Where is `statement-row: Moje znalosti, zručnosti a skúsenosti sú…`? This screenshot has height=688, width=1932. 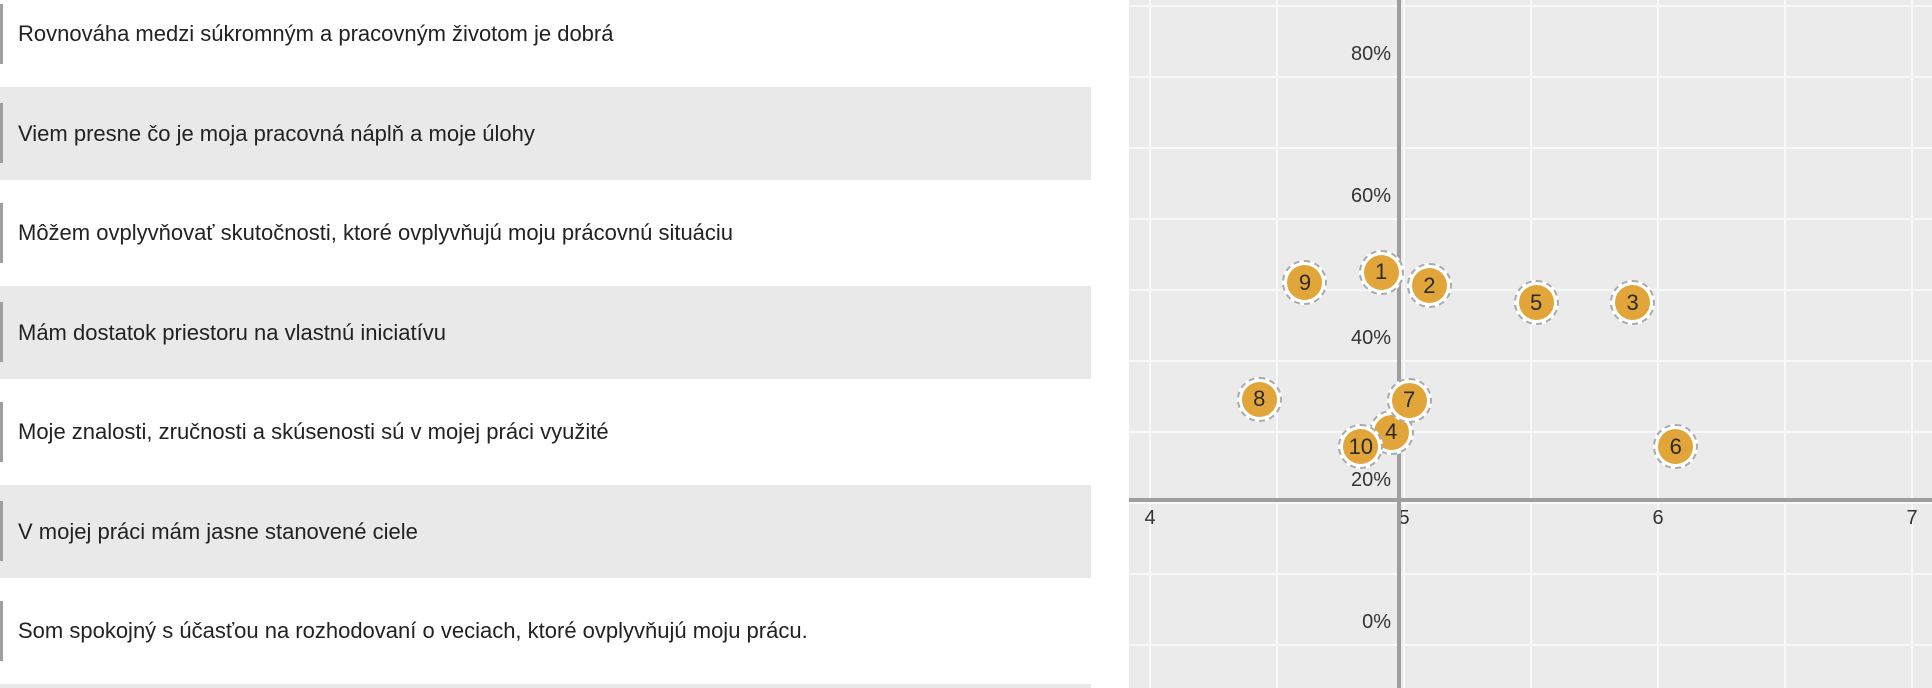 statement-row: Moje znalosti, zručnosti a skúsenosti sú… is located at coordinates (545, 432).